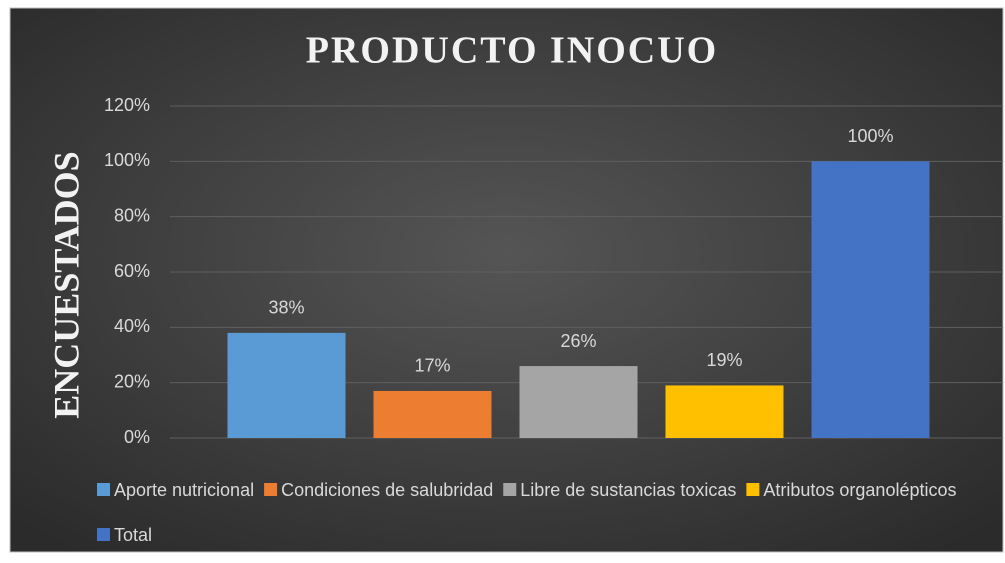 The image size is (1005, 563). What do you see at coordinates (127, 160) in the screenshot?
I see `y-tick-label: 100%` at bounding box center [127, 160].